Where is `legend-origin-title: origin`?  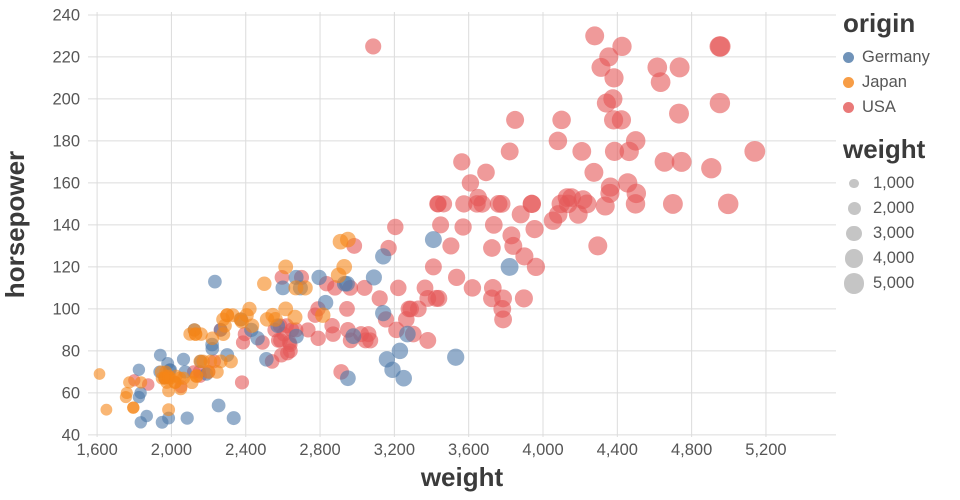
legend-origin-title: origin is located at coordinates (879, 23).